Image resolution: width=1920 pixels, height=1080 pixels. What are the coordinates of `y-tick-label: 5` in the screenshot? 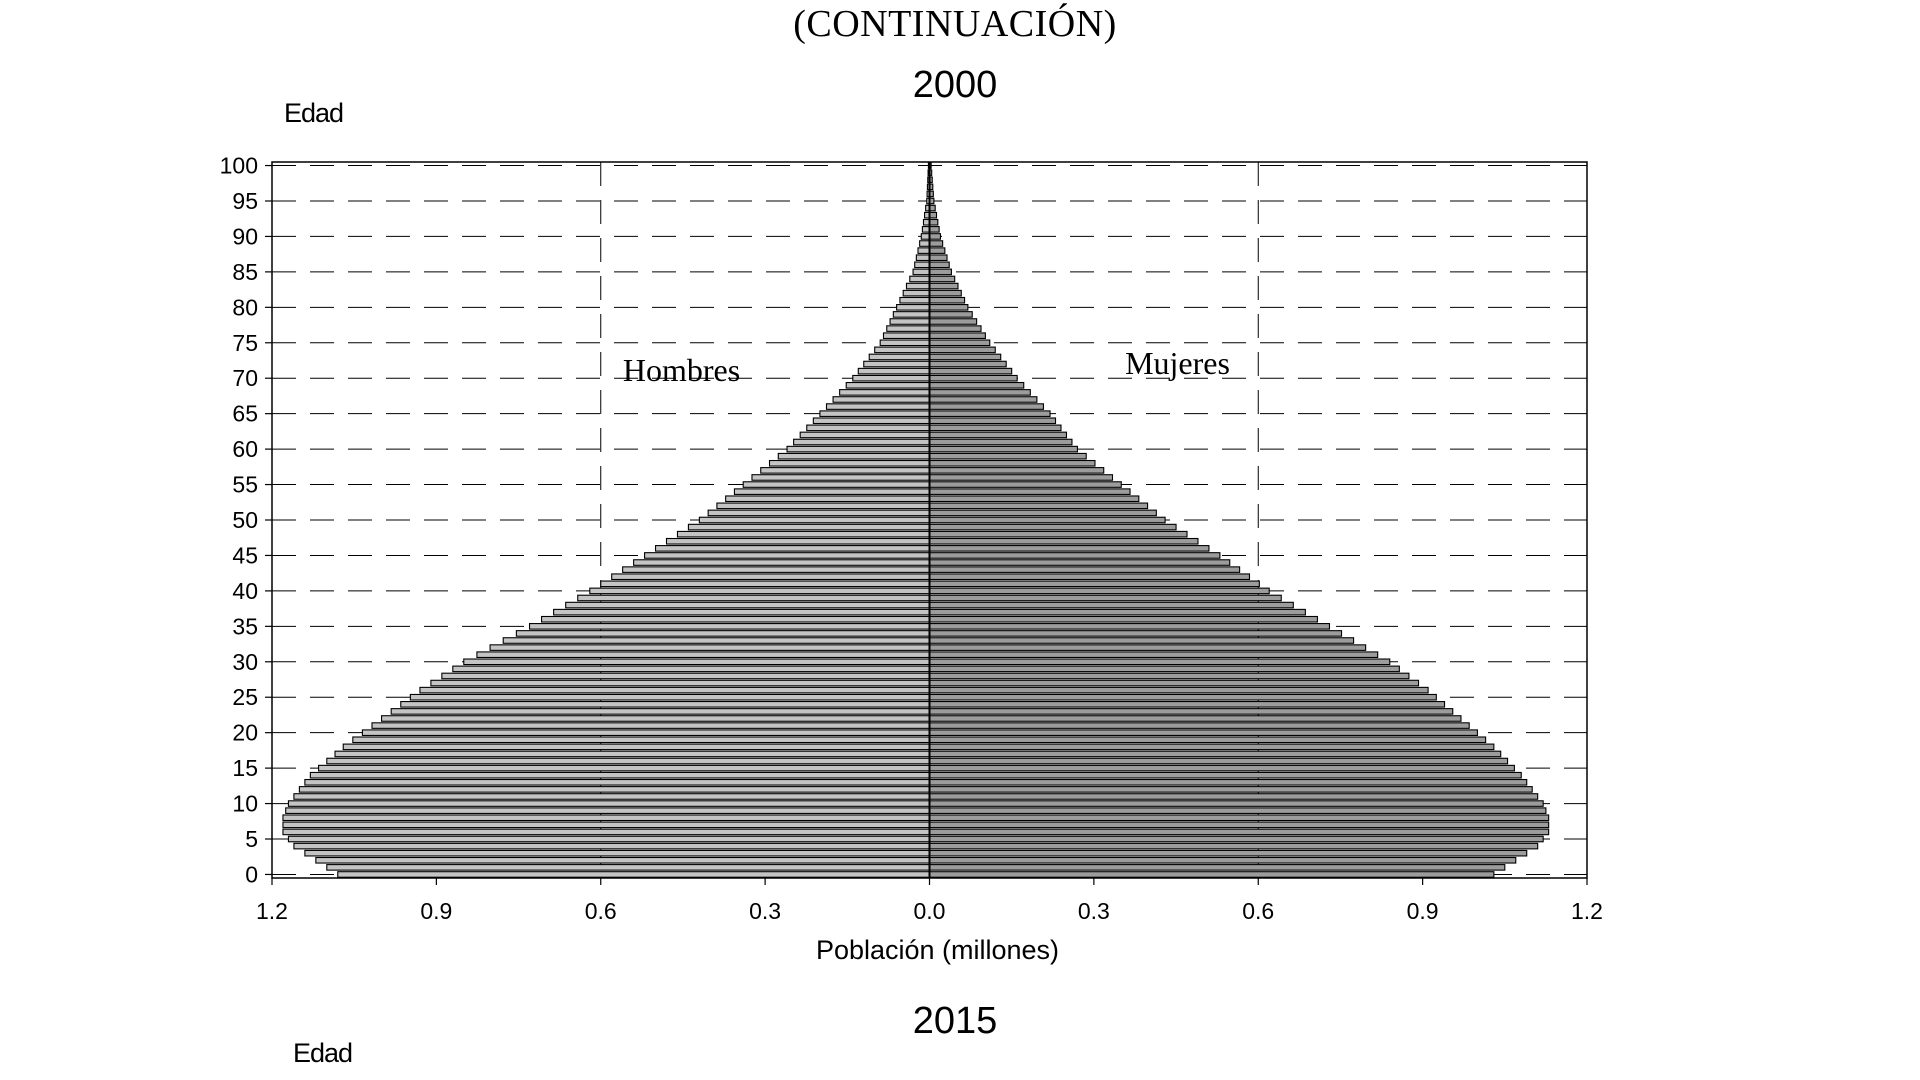 It's located at (251, 839).